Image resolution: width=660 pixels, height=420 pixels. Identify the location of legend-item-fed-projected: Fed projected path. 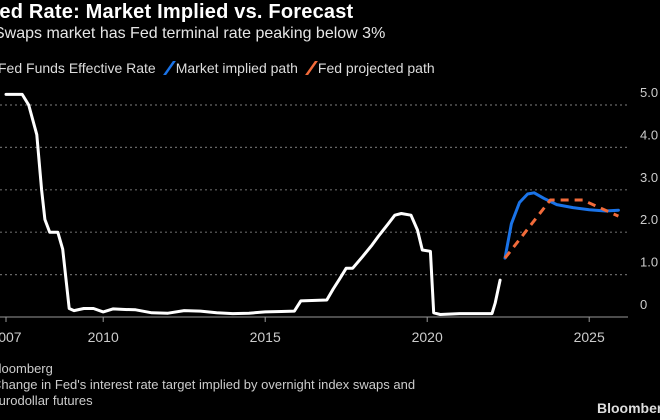
(369, 68).